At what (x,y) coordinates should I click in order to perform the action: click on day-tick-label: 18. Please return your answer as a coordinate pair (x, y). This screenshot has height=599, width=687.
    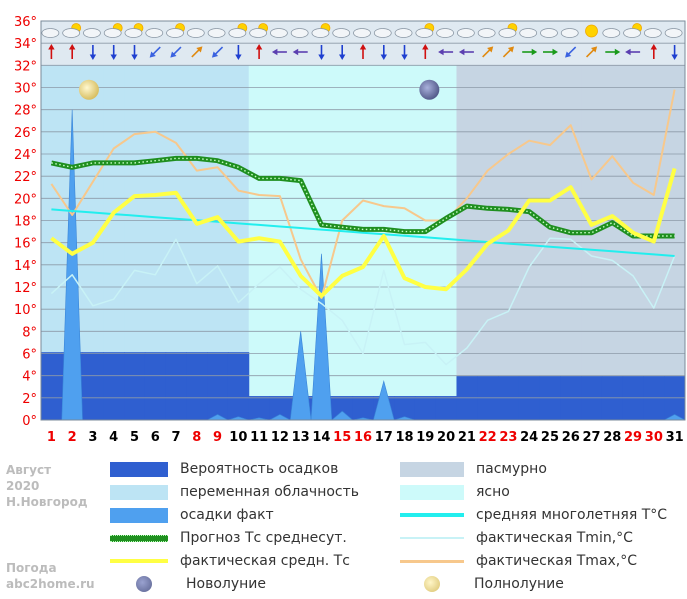
    Looking at the image, I should click on (405, 437).